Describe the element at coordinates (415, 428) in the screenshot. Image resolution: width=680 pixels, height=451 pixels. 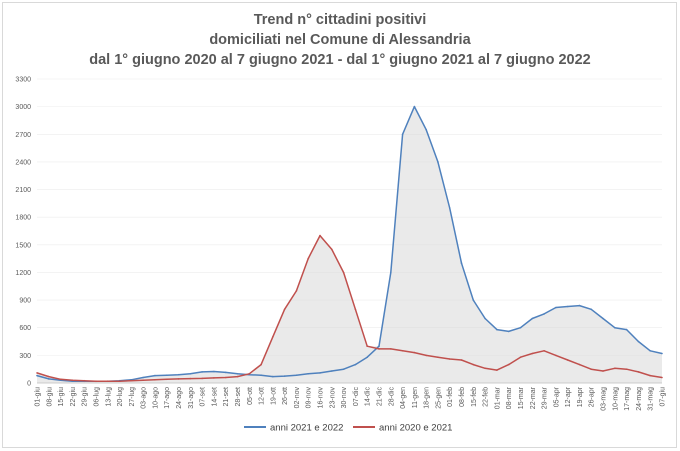
I see `legend-label: anni 2020 e 2021` at that location.